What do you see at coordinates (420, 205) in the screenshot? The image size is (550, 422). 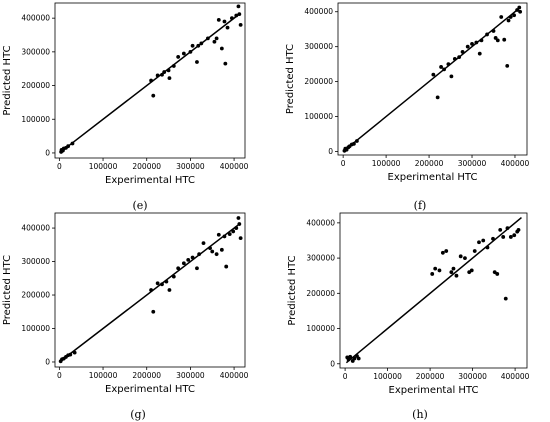 I see `panel-label: (f)` at bounding box center [420, 205].